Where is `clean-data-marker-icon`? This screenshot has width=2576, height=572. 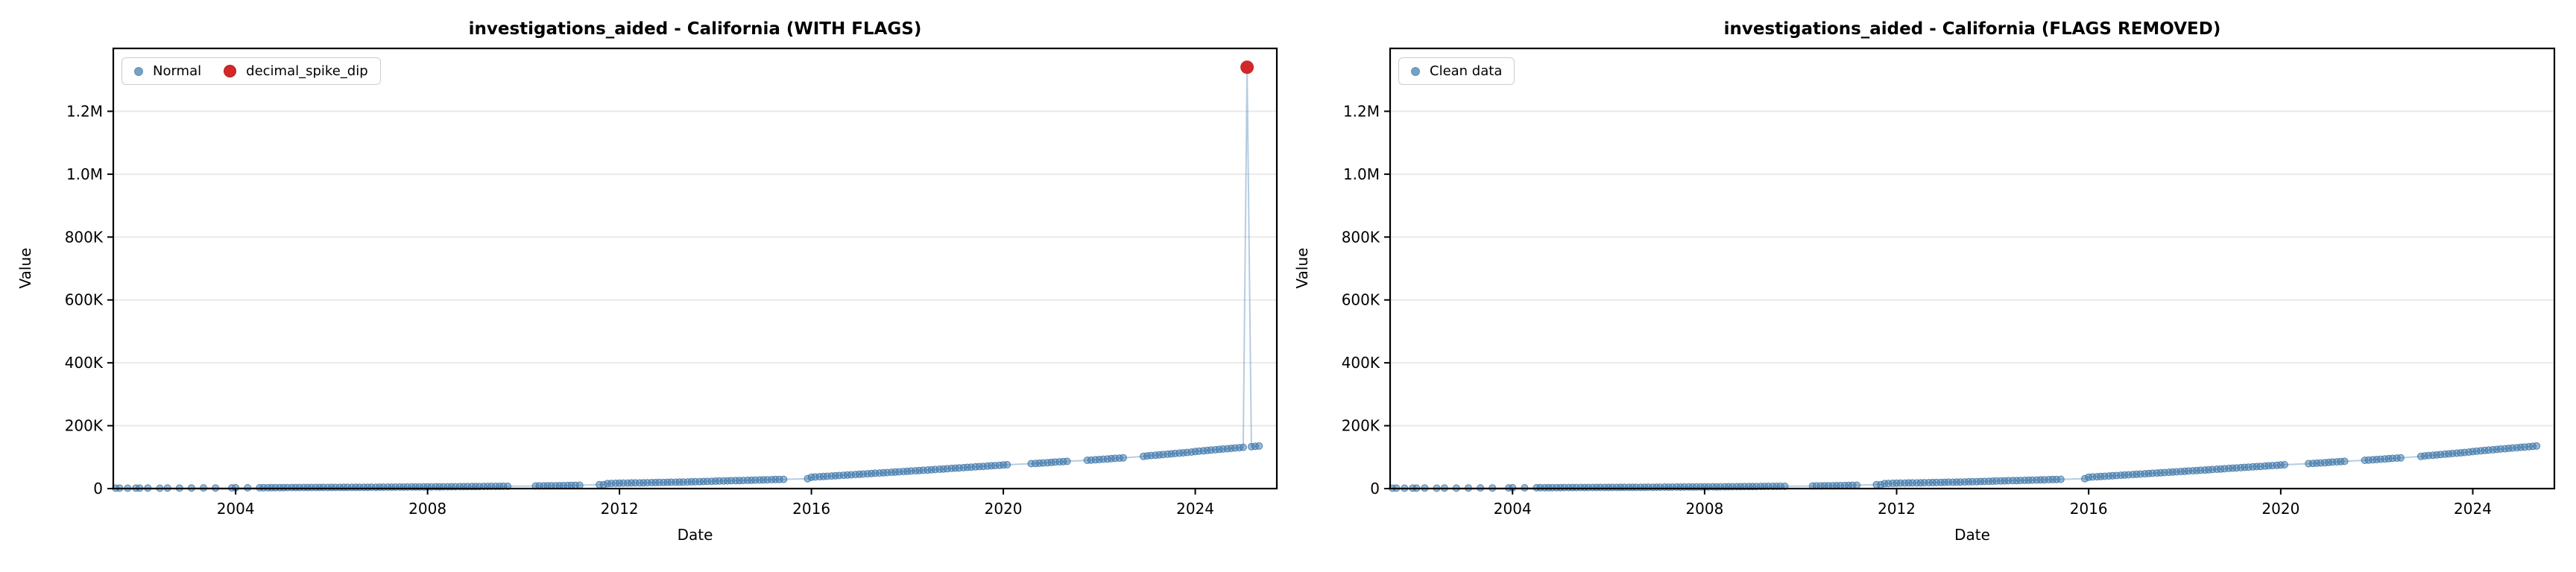
clean-data-marker-icon is located at coordinates (1415, 71).